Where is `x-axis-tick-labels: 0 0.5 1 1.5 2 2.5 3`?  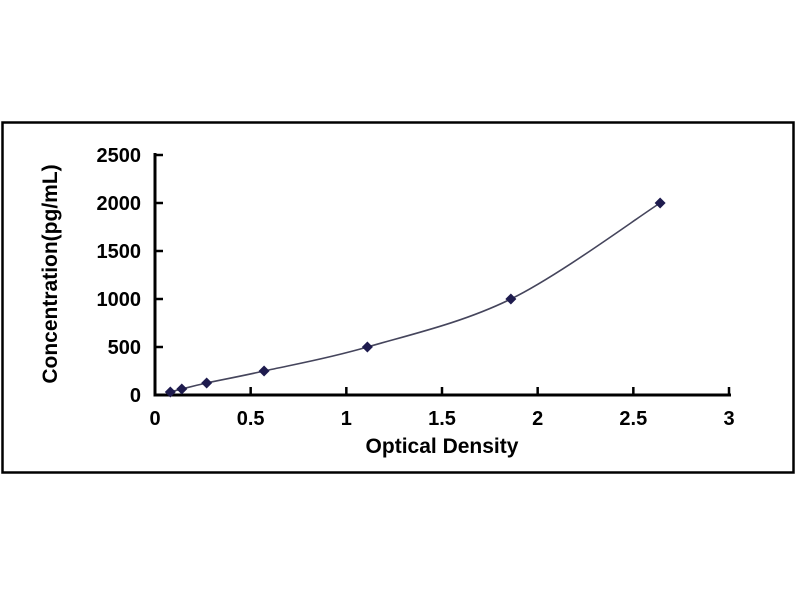 x-axis-tick-labels: 0 0.5 1 1.5 2 2.5 3 is located at coordinates (441, 419).